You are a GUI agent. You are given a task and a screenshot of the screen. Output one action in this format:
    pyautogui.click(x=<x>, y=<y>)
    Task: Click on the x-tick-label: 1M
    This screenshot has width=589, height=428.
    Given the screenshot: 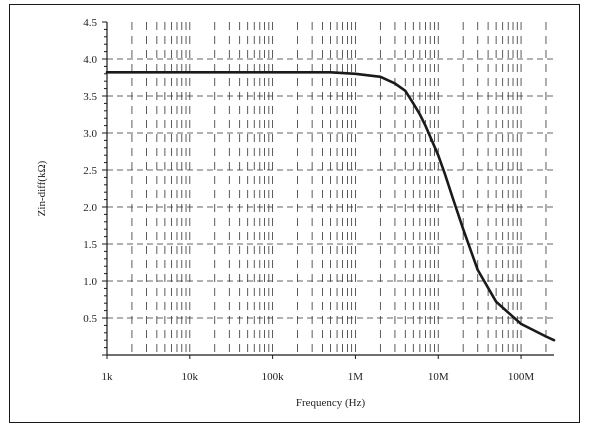 What is the action you would take?
    pyautogui.click(x=356, y=377)
    